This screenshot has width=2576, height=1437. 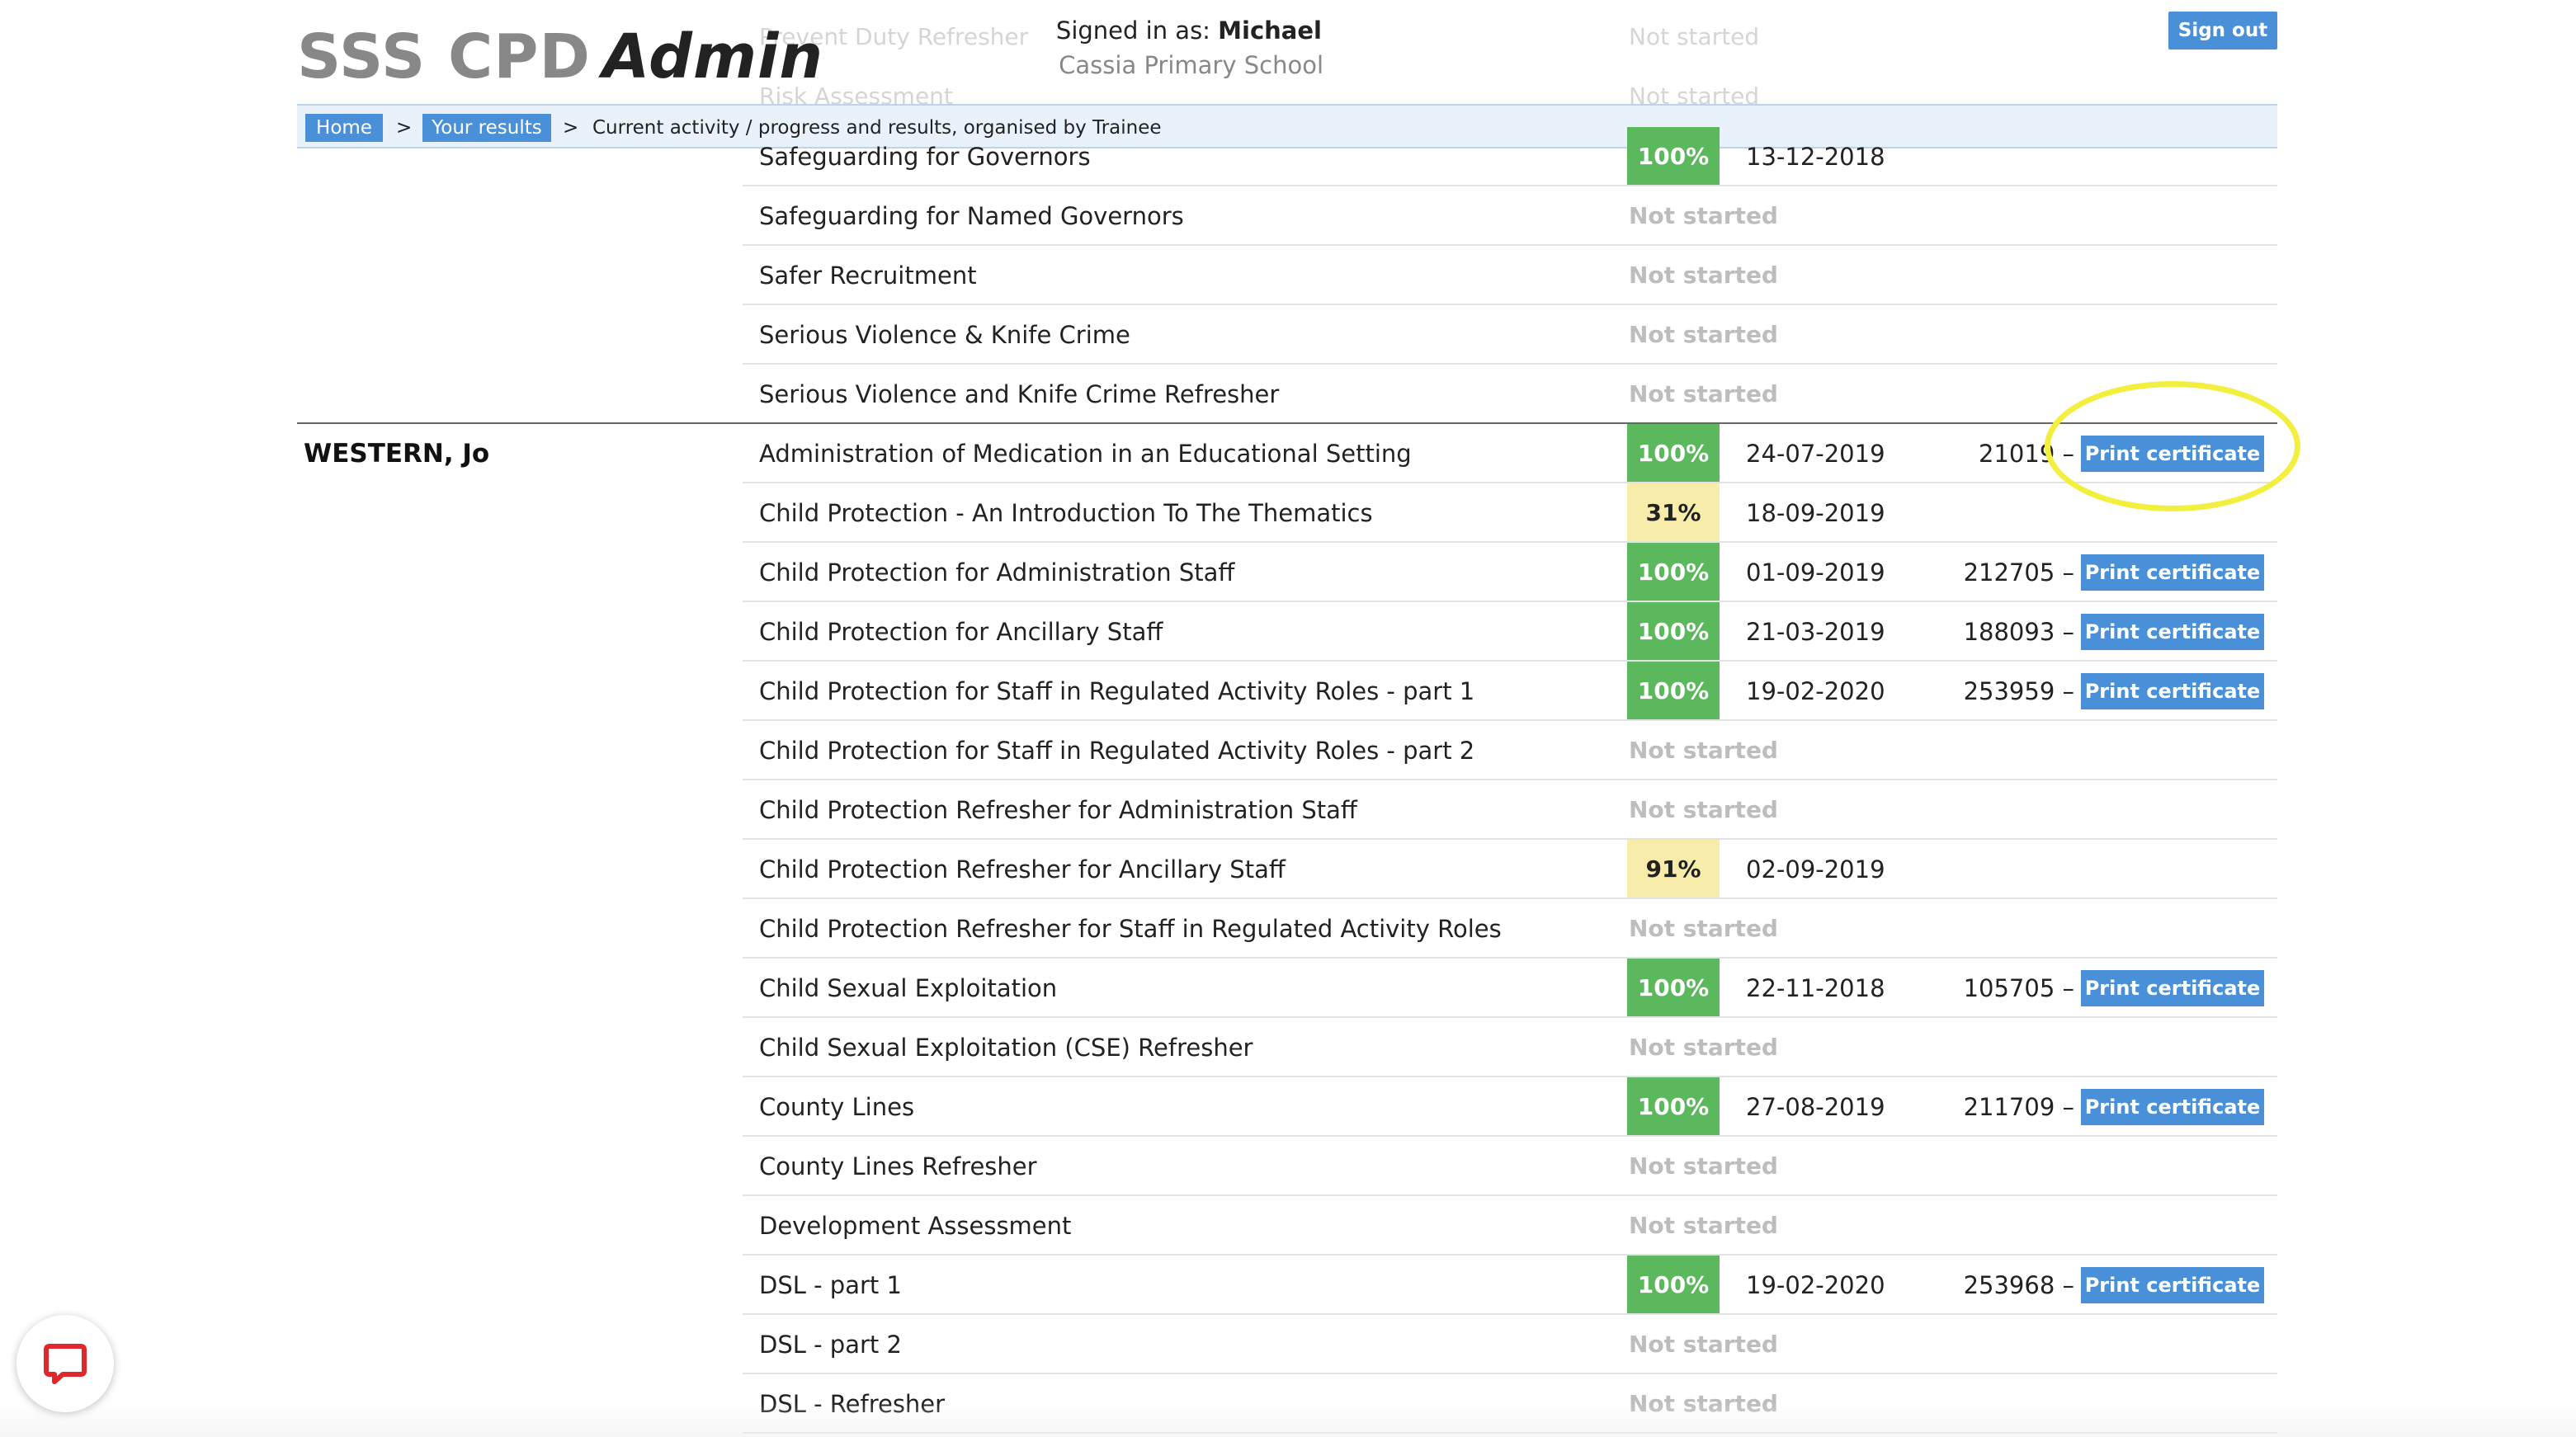 What do you see at coordinates (925, 157) in the screenshot?
I see `course-name: Safeguarding for Governors` at bounding box center [925, 157].